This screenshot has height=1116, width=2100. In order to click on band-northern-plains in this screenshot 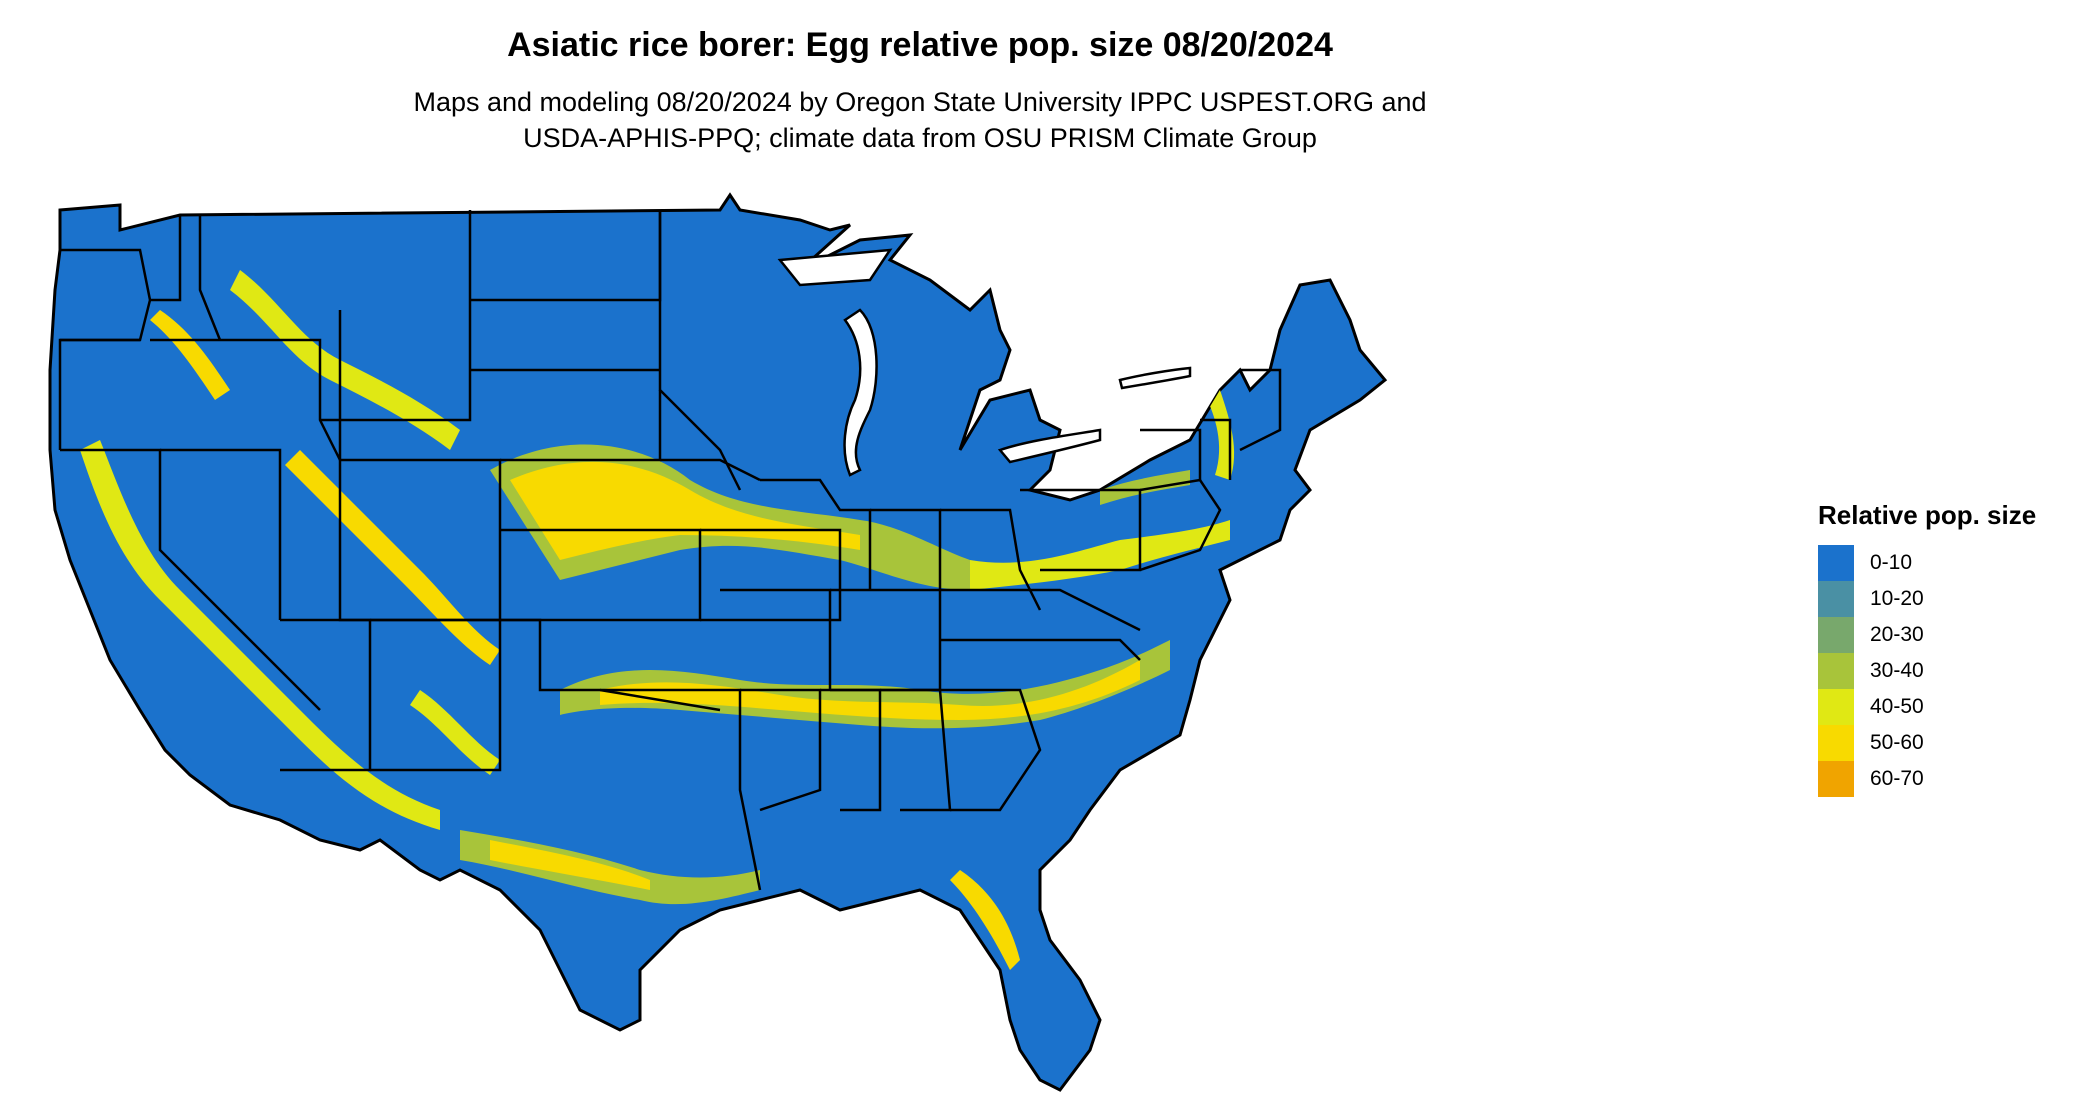, I will do `click(860, 517)`.